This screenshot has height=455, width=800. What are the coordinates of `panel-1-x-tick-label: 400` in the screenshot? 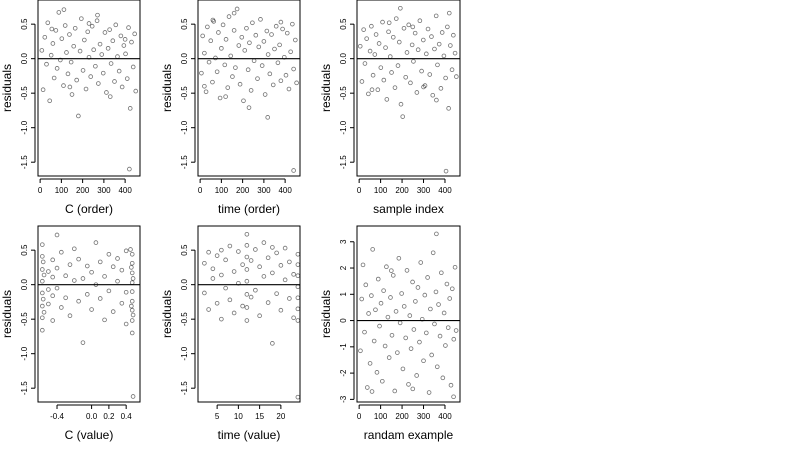 It's located at (125, 190).